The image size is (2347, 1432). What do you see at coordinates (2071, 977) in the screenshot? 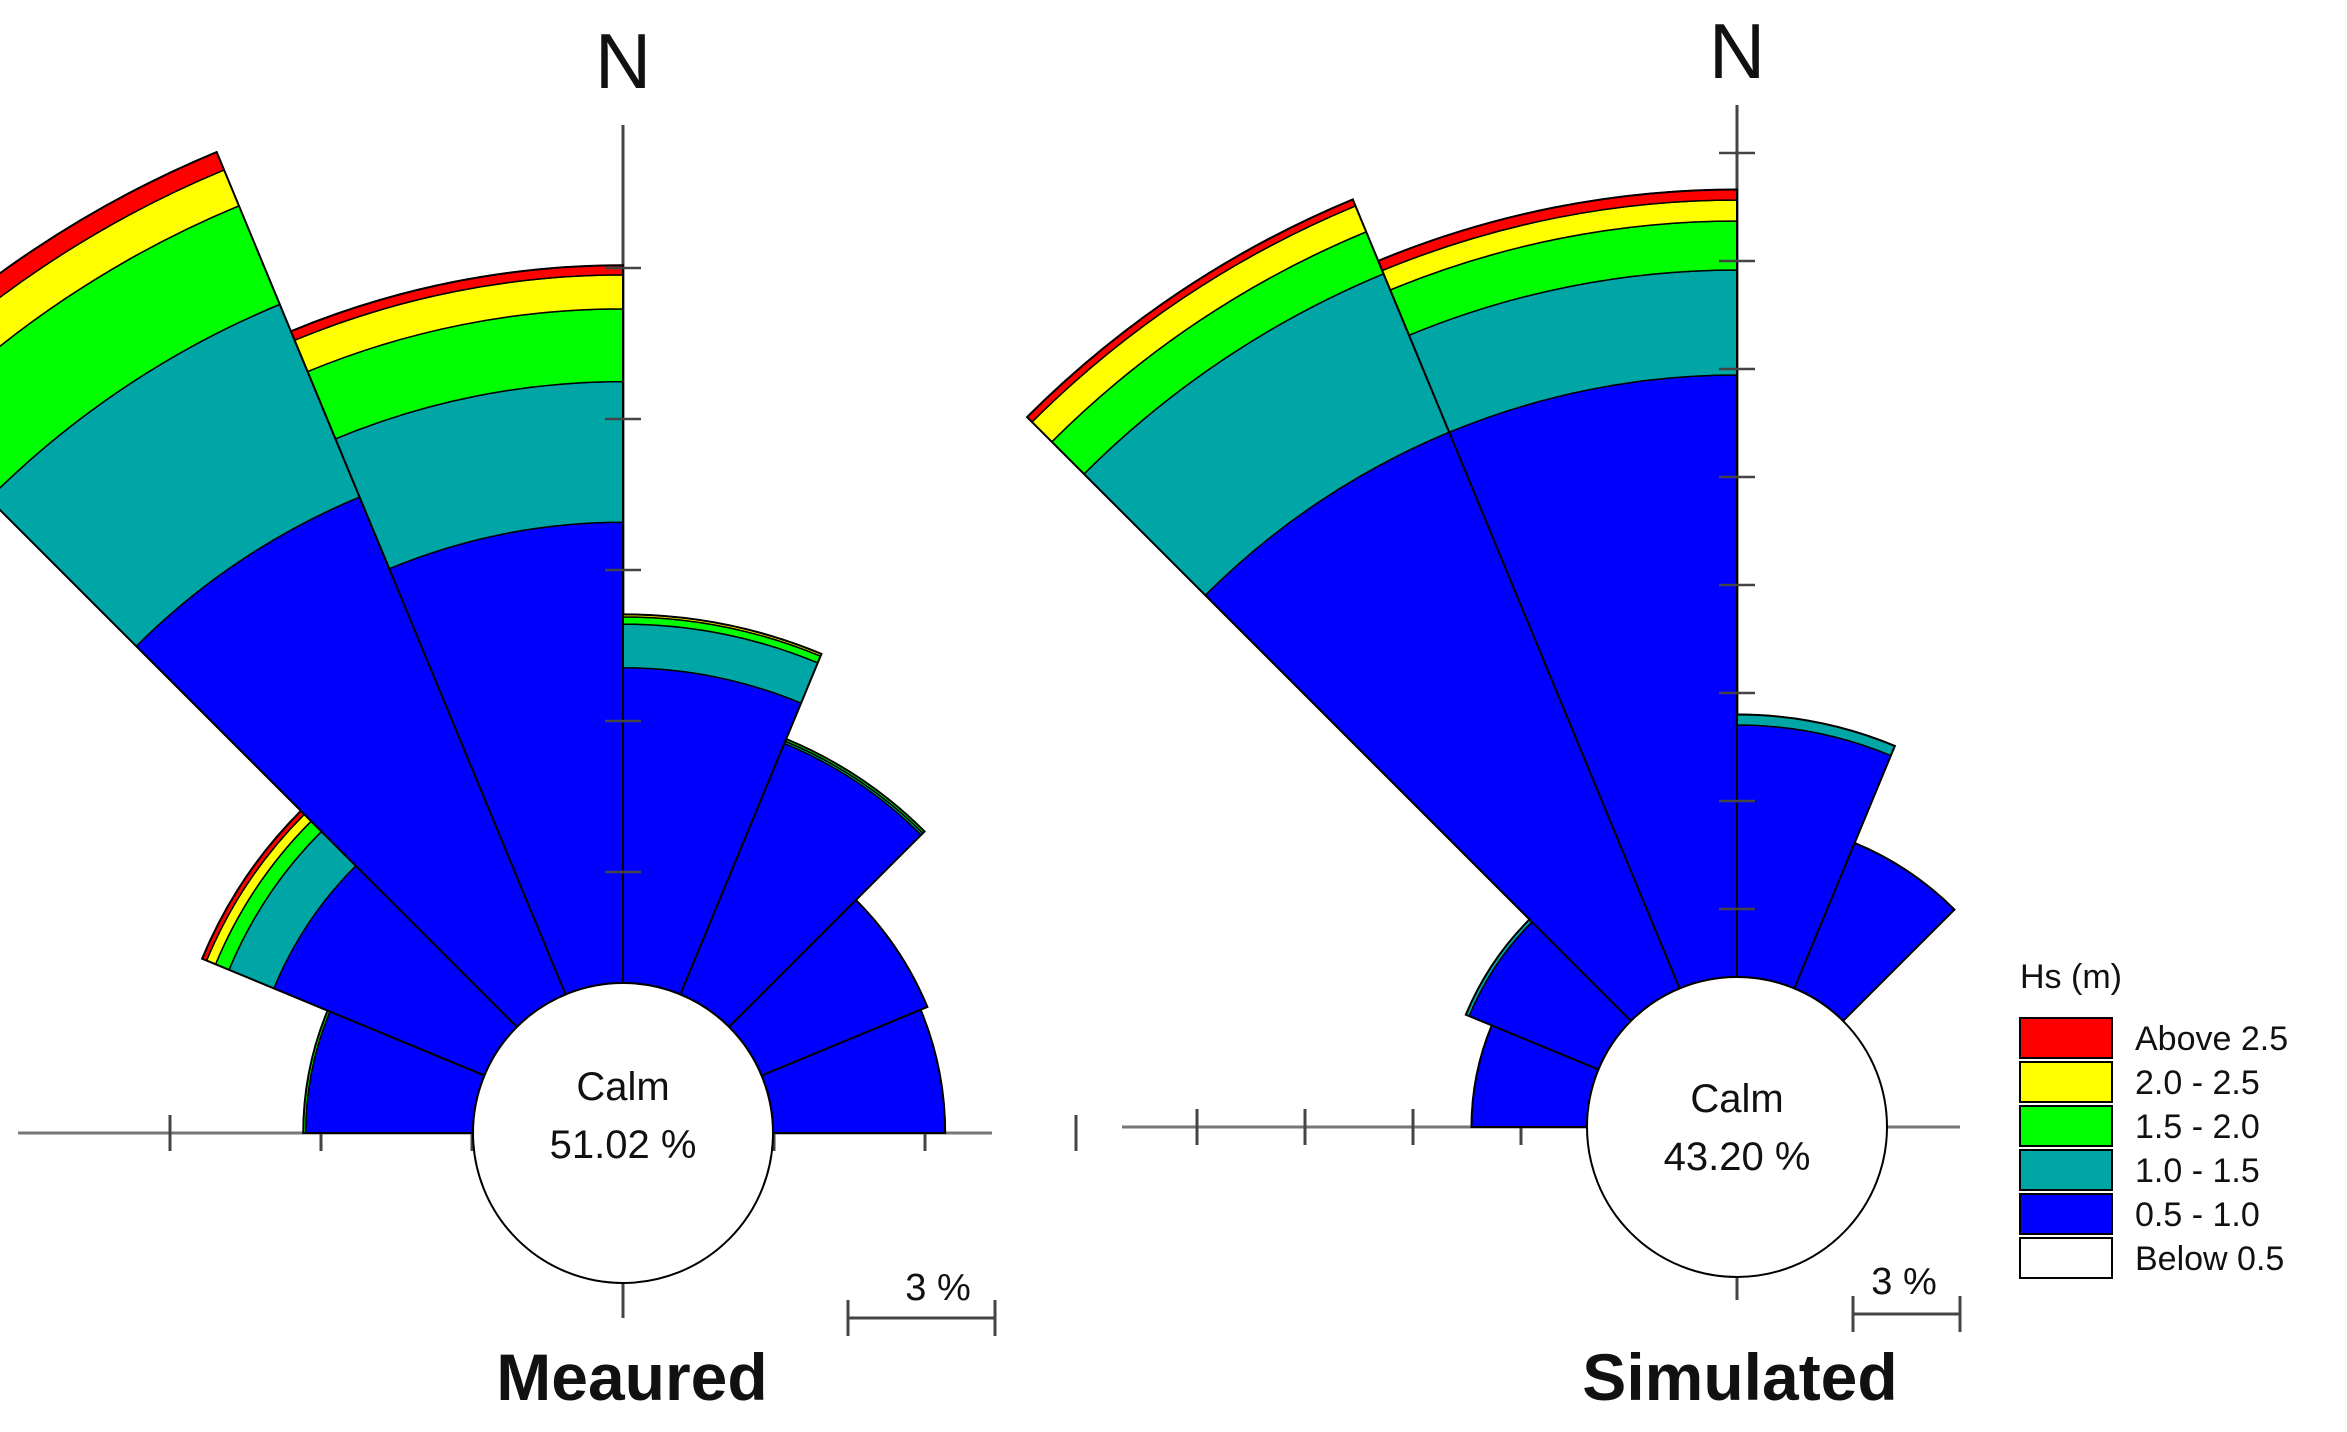
I see `legend-title: Hs (m)` at bounding box center [2071, 977].